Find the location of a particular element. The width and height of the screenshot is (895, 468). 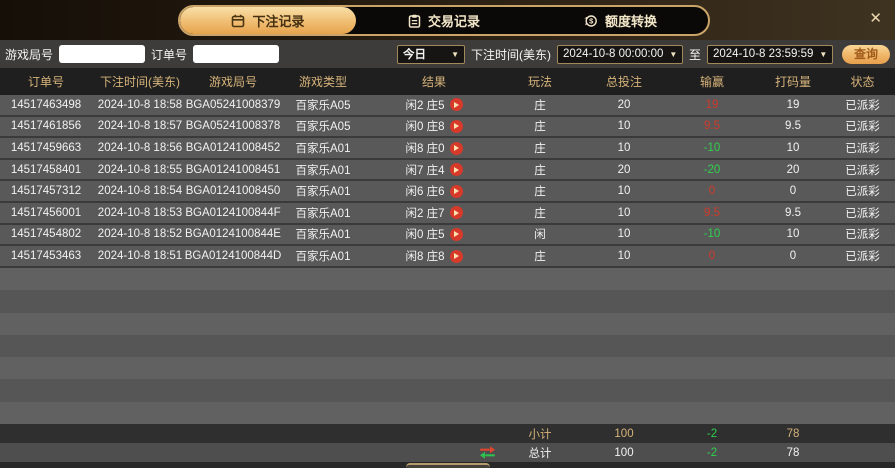

cell-game-round: BGA05241008379 is located at coordinates (233, 104).